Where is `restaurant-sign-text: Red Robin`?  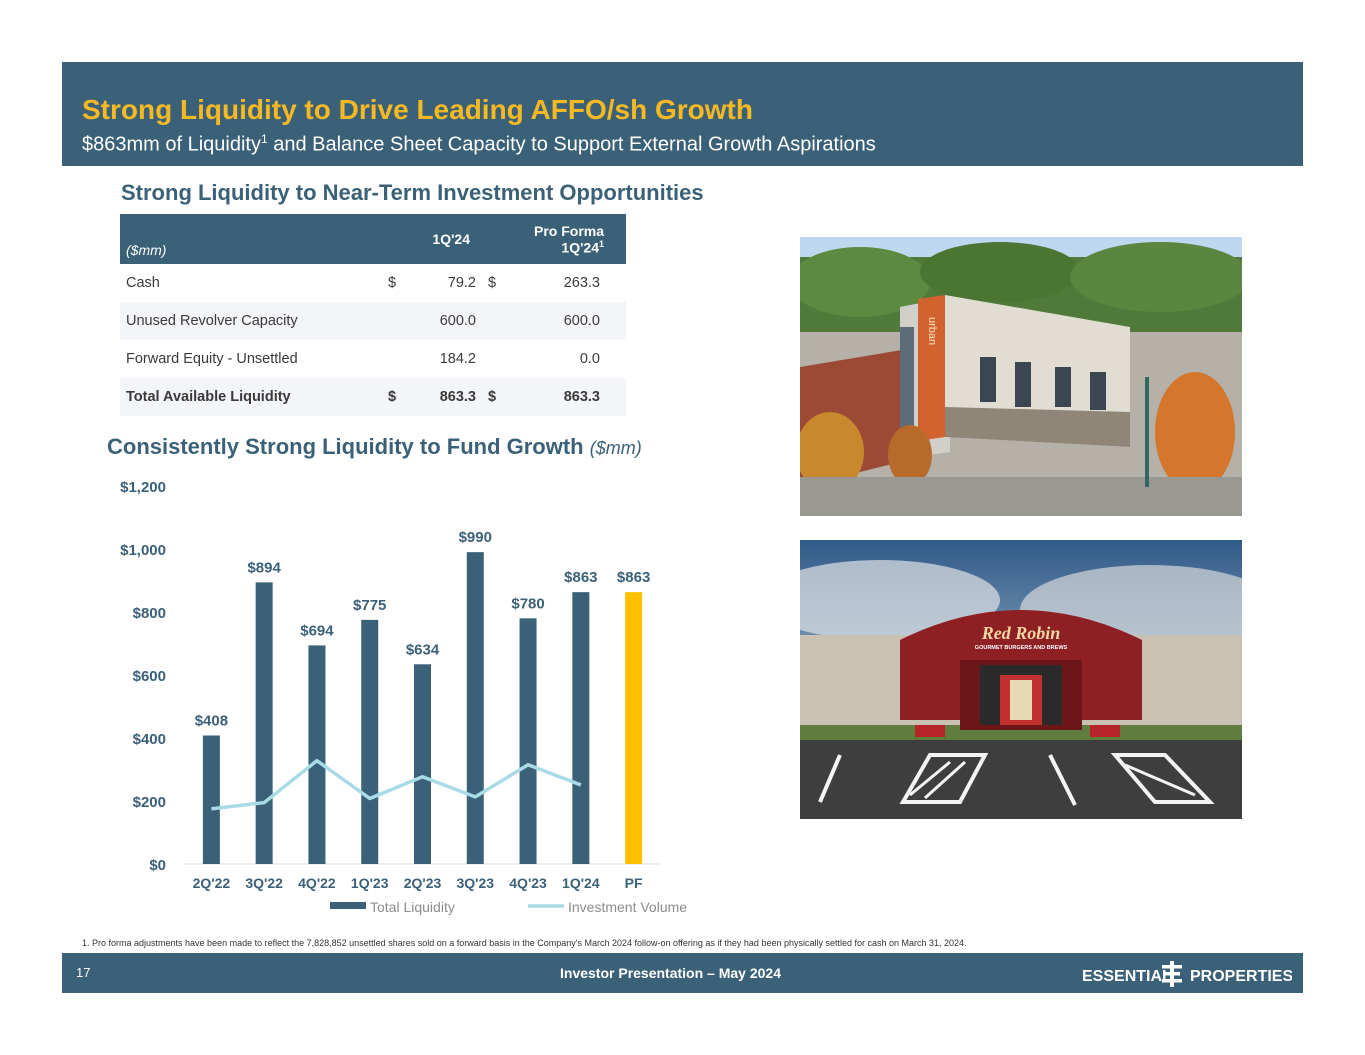 restaurant-sign-text: Red Robin is located at coordinates (1021, 633).